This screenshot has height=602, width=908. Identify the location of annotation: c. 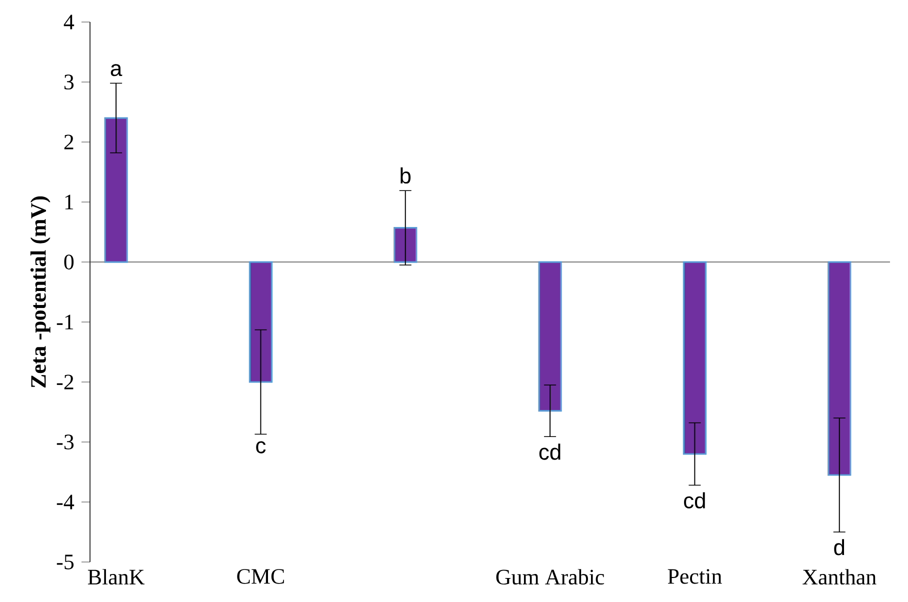
(261, 447).